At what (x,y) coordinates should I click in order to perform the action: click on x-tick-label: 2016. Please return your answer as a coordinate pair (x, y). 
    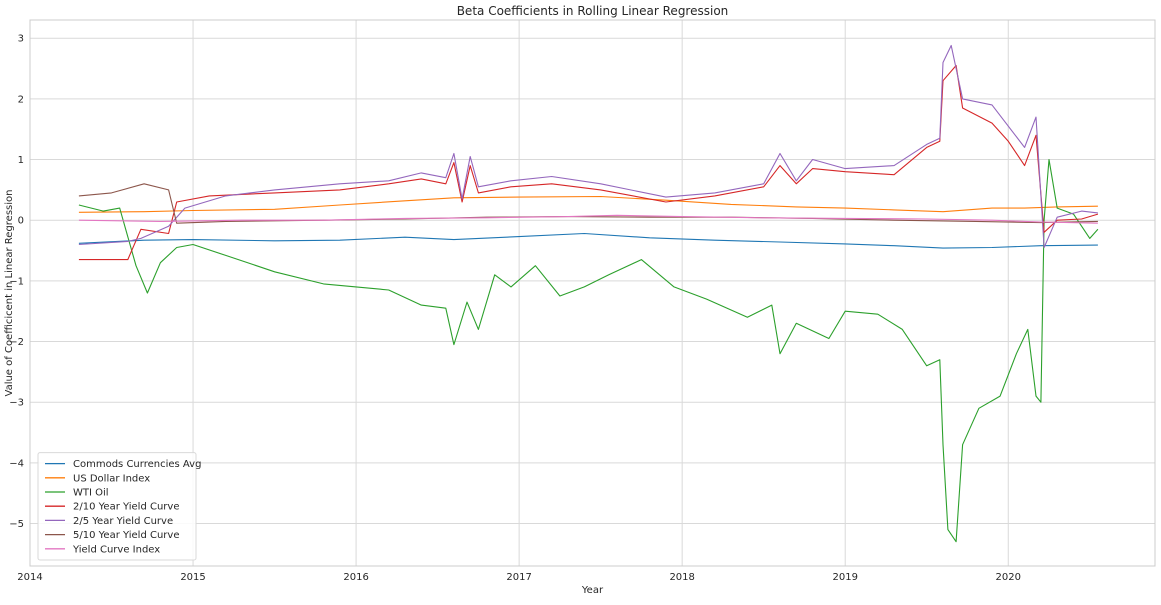
    Looking at the image, I should click on (355, 577).